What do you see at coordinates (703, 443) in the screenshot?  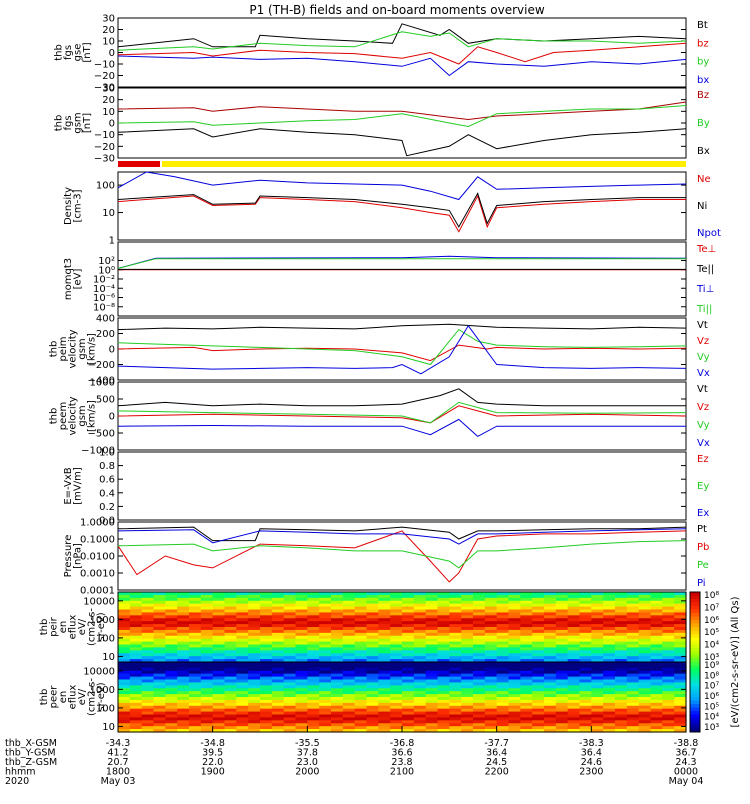 I see `legend-electron-velocity-3: Vx` at bounding box center [703, 443].